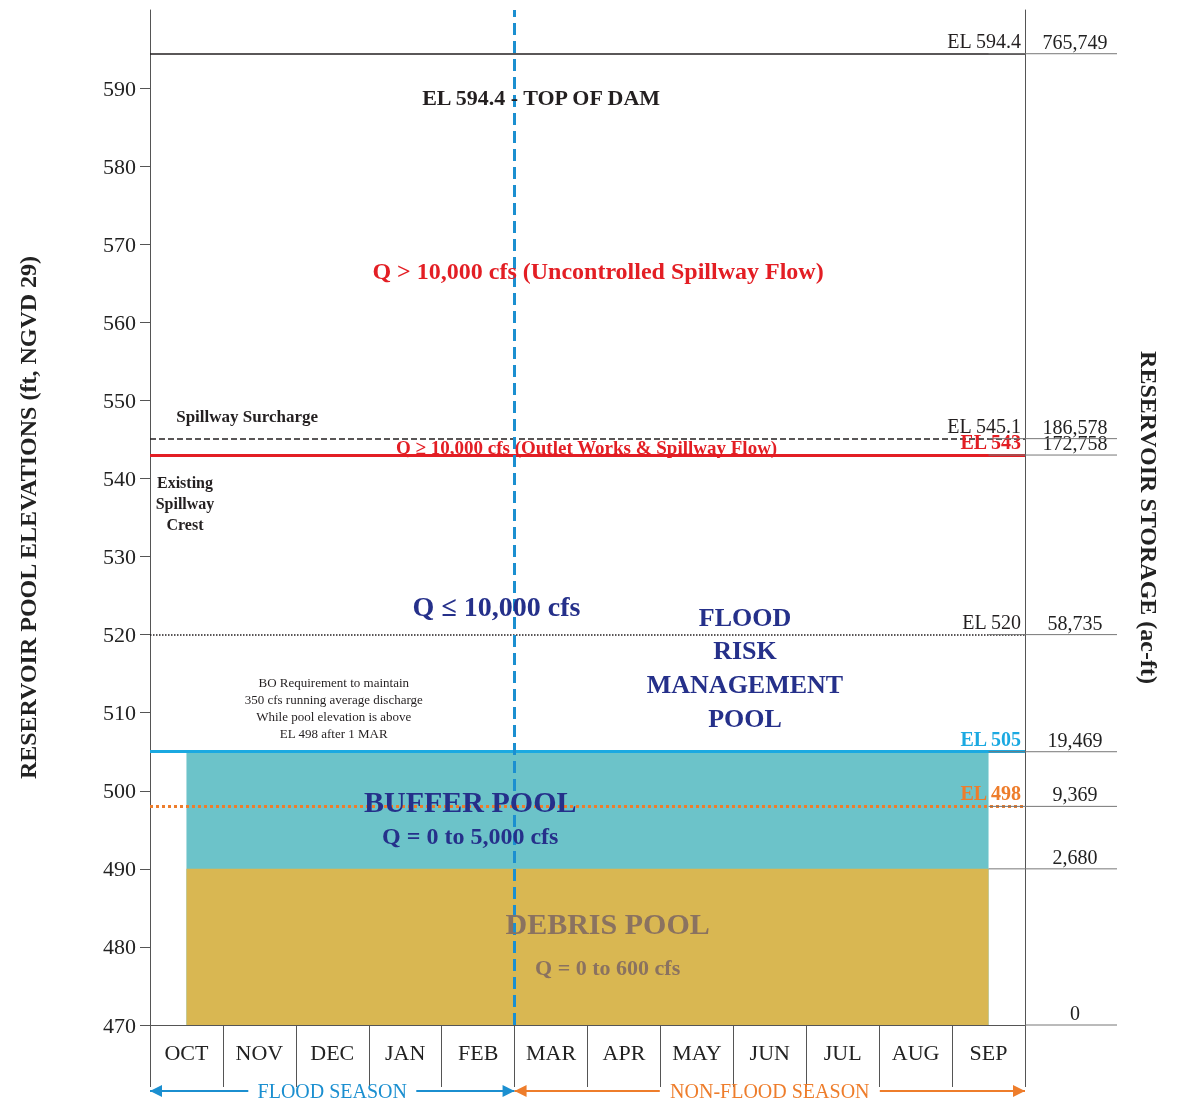 The image size is (1177, 1113). What do you see at coordinates (608, 967) in the screenshot?
I see `annotation: Q = 0 to 600 cfs` at bounding box center [608, 967].